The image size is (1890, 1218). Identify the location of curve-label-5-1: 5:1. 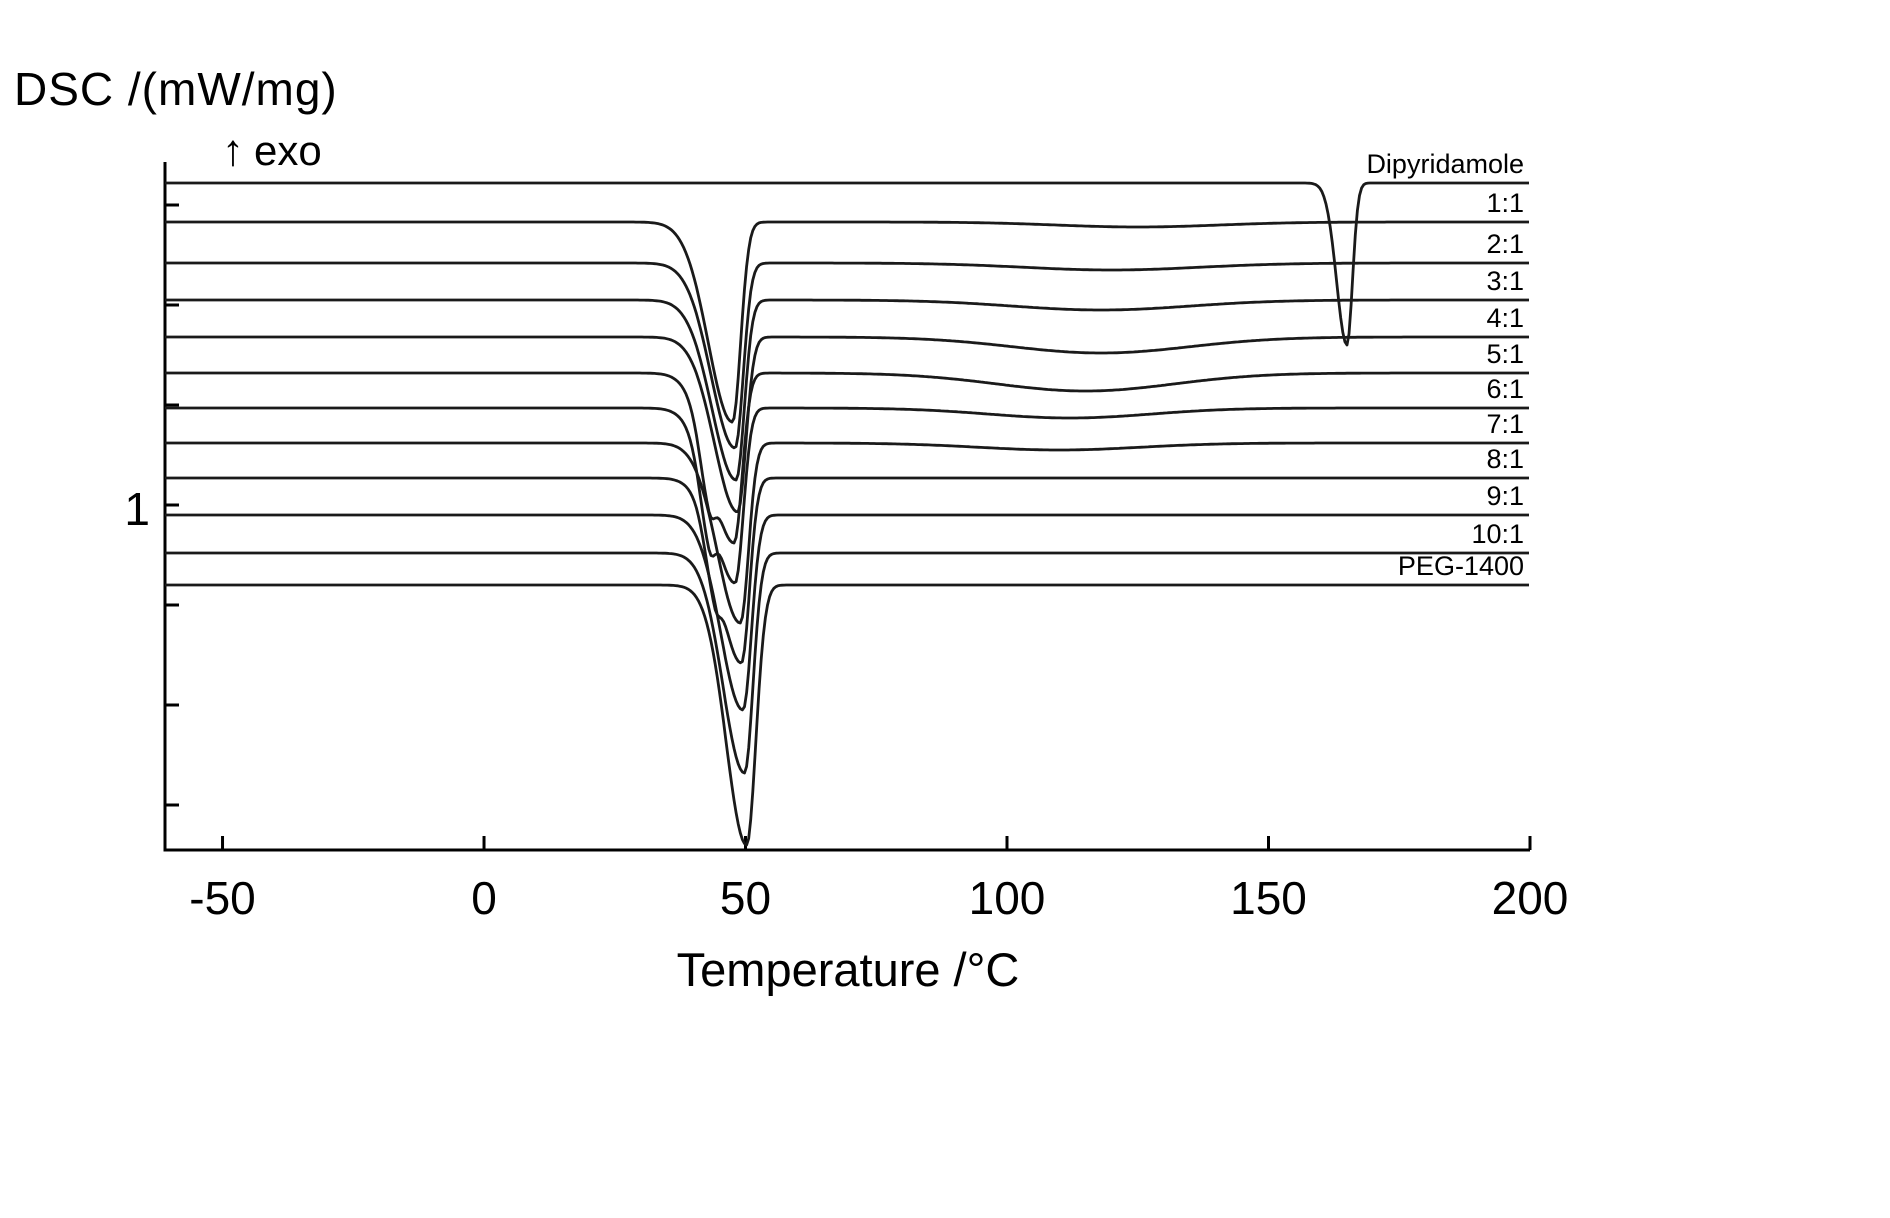
(1505, 354).